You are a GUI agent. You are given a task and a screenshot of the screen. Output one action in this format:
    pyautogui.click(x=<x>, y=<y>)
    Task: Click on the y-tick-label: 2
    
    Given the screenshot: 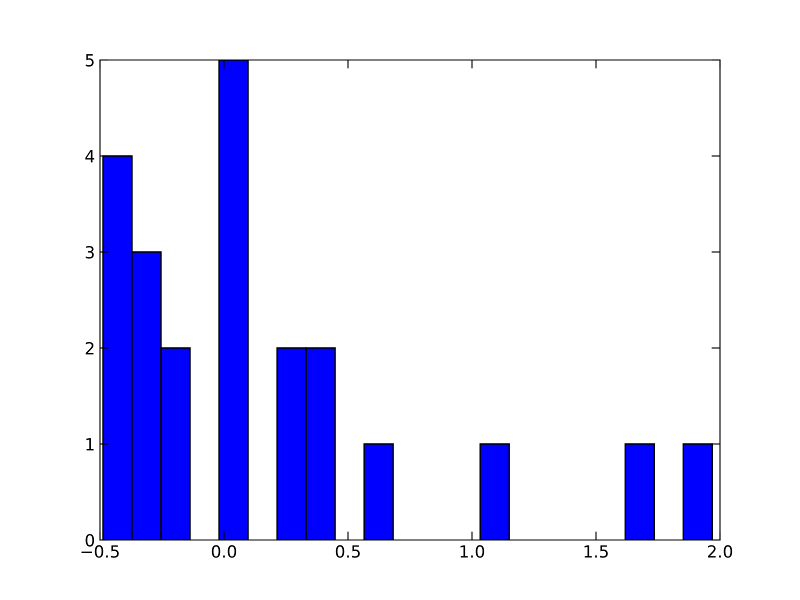 What is the action you would take?
    pyautogui.click(x=90, y=348)
    